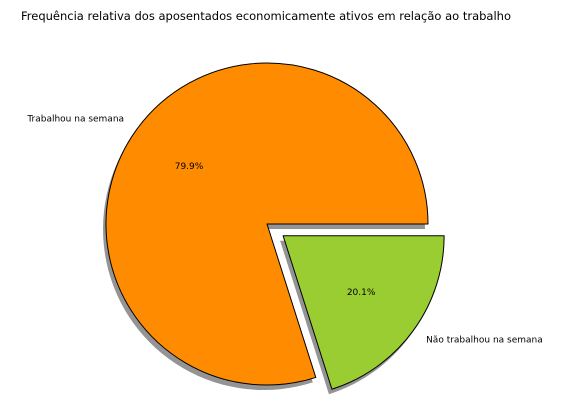 This screenshot has height=405, width=567. I want to click on pie-percent-label-trabalhou-na-semana: 79.9%, so click(189, 167).